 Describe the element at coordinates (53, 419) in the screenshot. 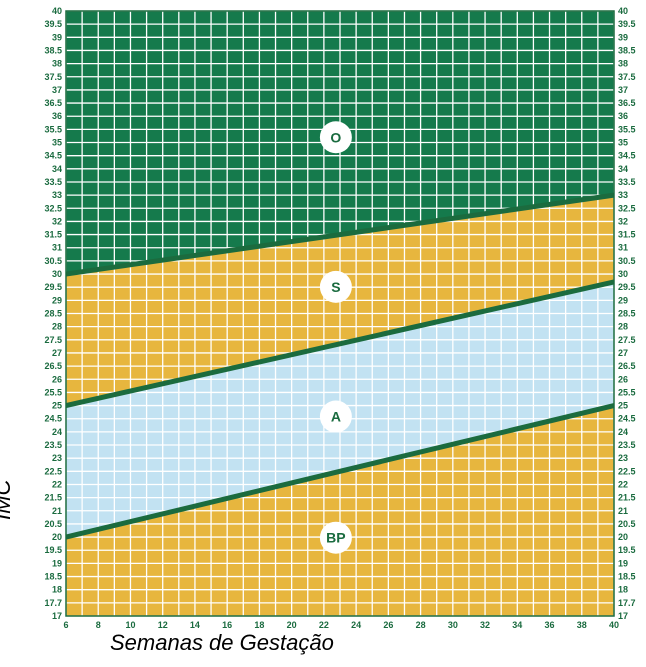

I see `y-tick-label-left: 24.5` at that location.